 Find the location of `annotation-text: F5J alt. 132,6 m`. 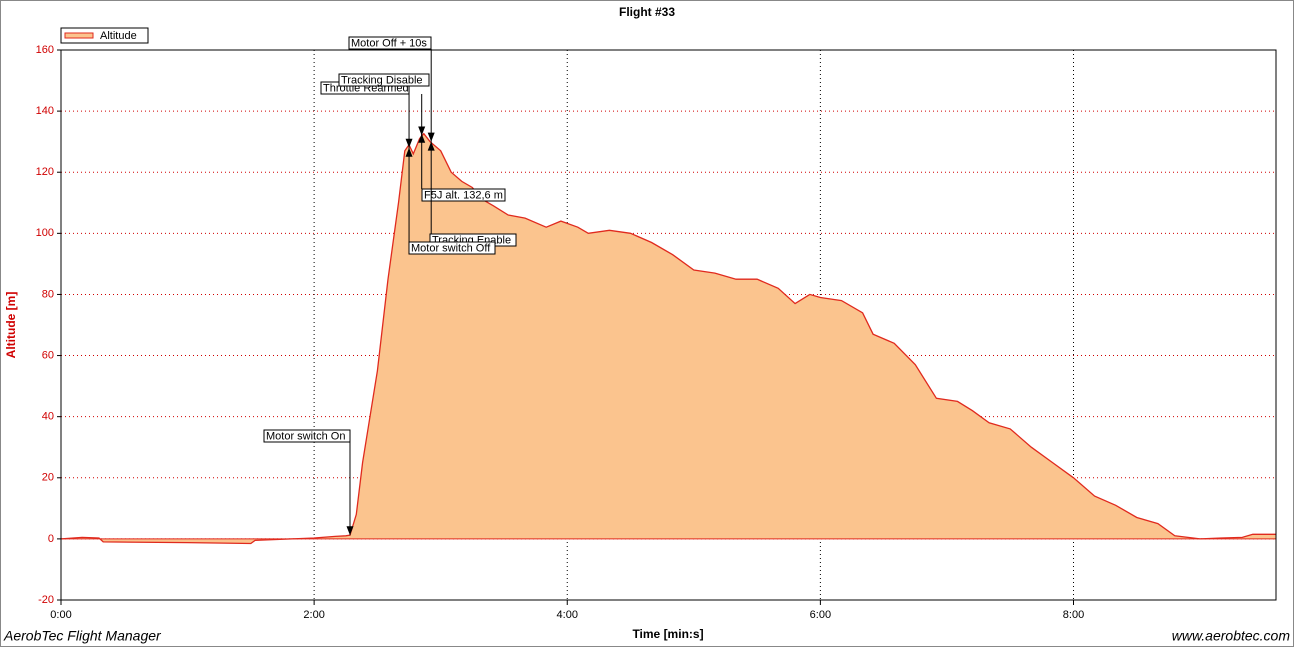

annotation-text: F5J alt. 132,6 m is located at coordinates (463, 195).